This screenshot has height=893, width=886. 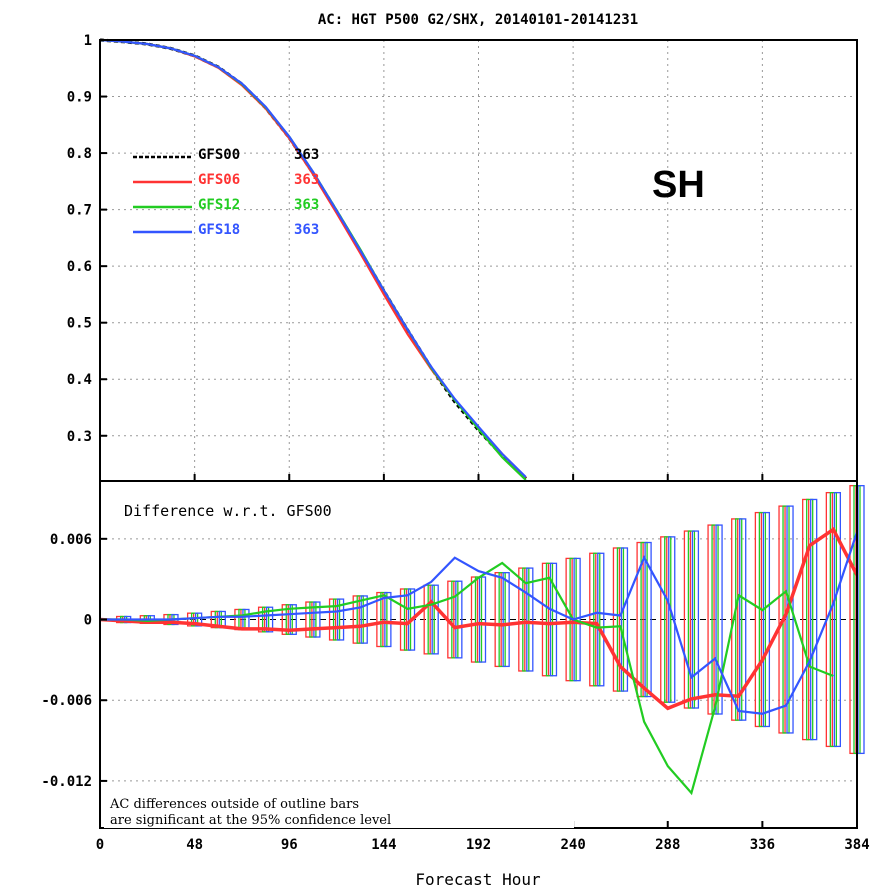 I want to click on legend-label-gfs00: GFS00, so click(x=219, y=155).